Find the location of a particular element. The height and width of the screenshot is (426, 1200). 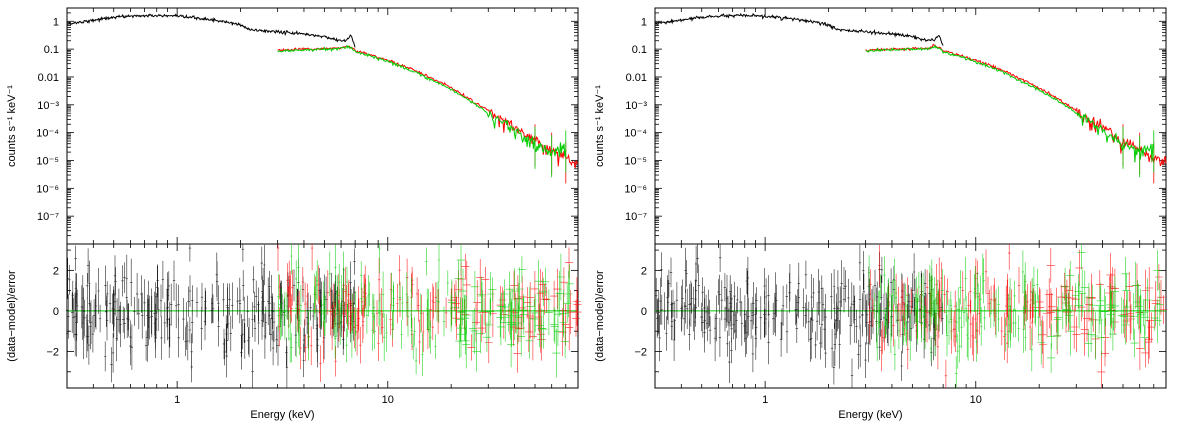

residuals-black is located at coordinates (210, 316).